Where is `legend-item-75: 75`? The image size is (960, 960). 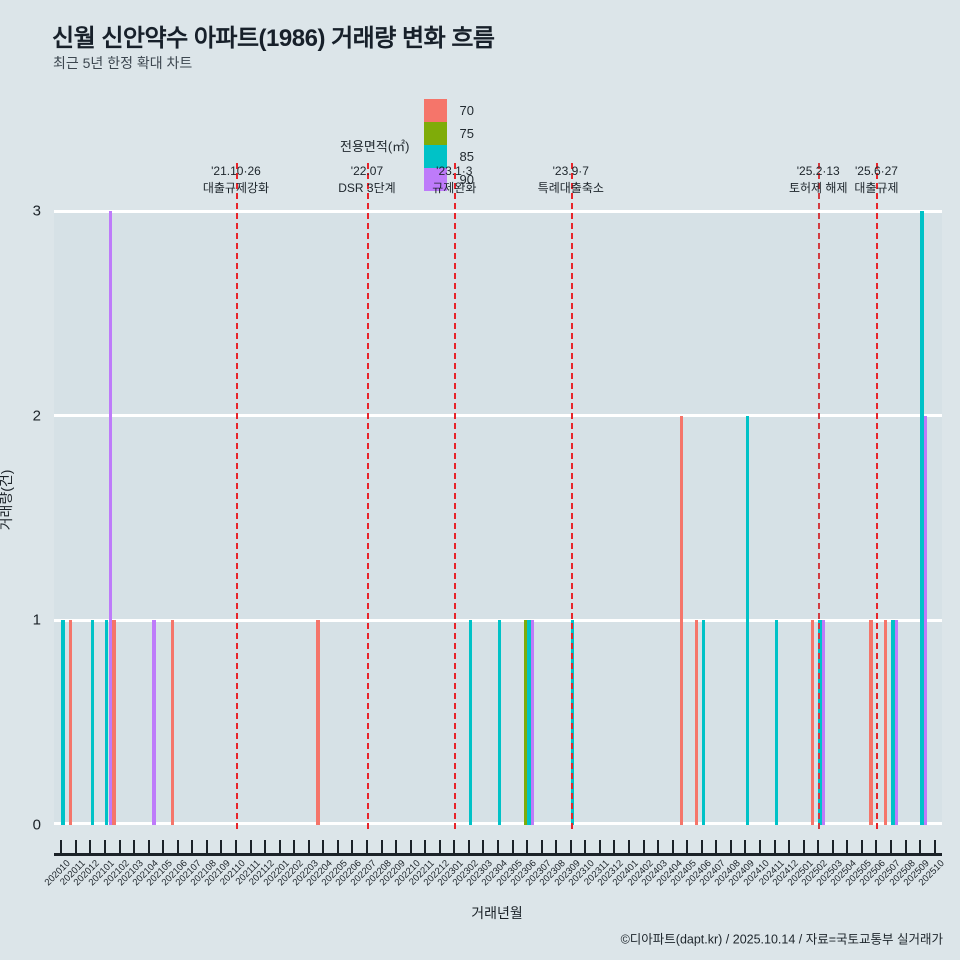 legend-item-75: 75 is located at coordinates (448, 133).